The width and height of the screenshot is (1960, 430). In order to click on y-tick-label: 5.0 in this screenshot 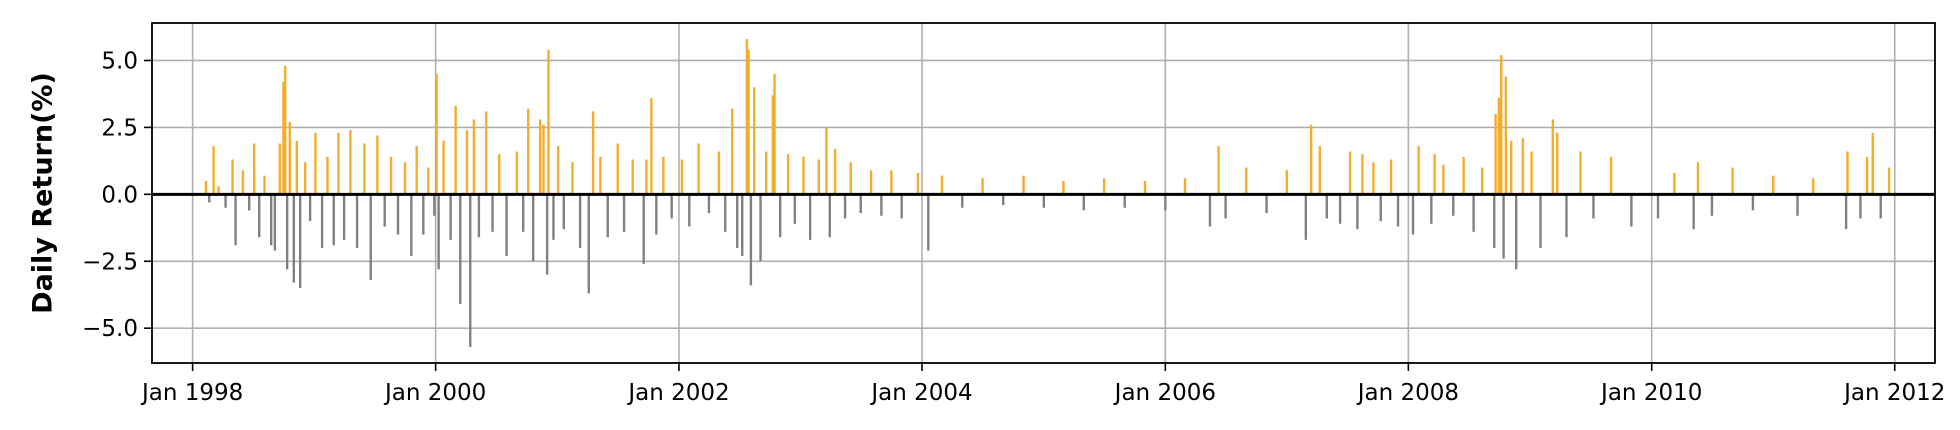, I will do `click(119, 61)`.